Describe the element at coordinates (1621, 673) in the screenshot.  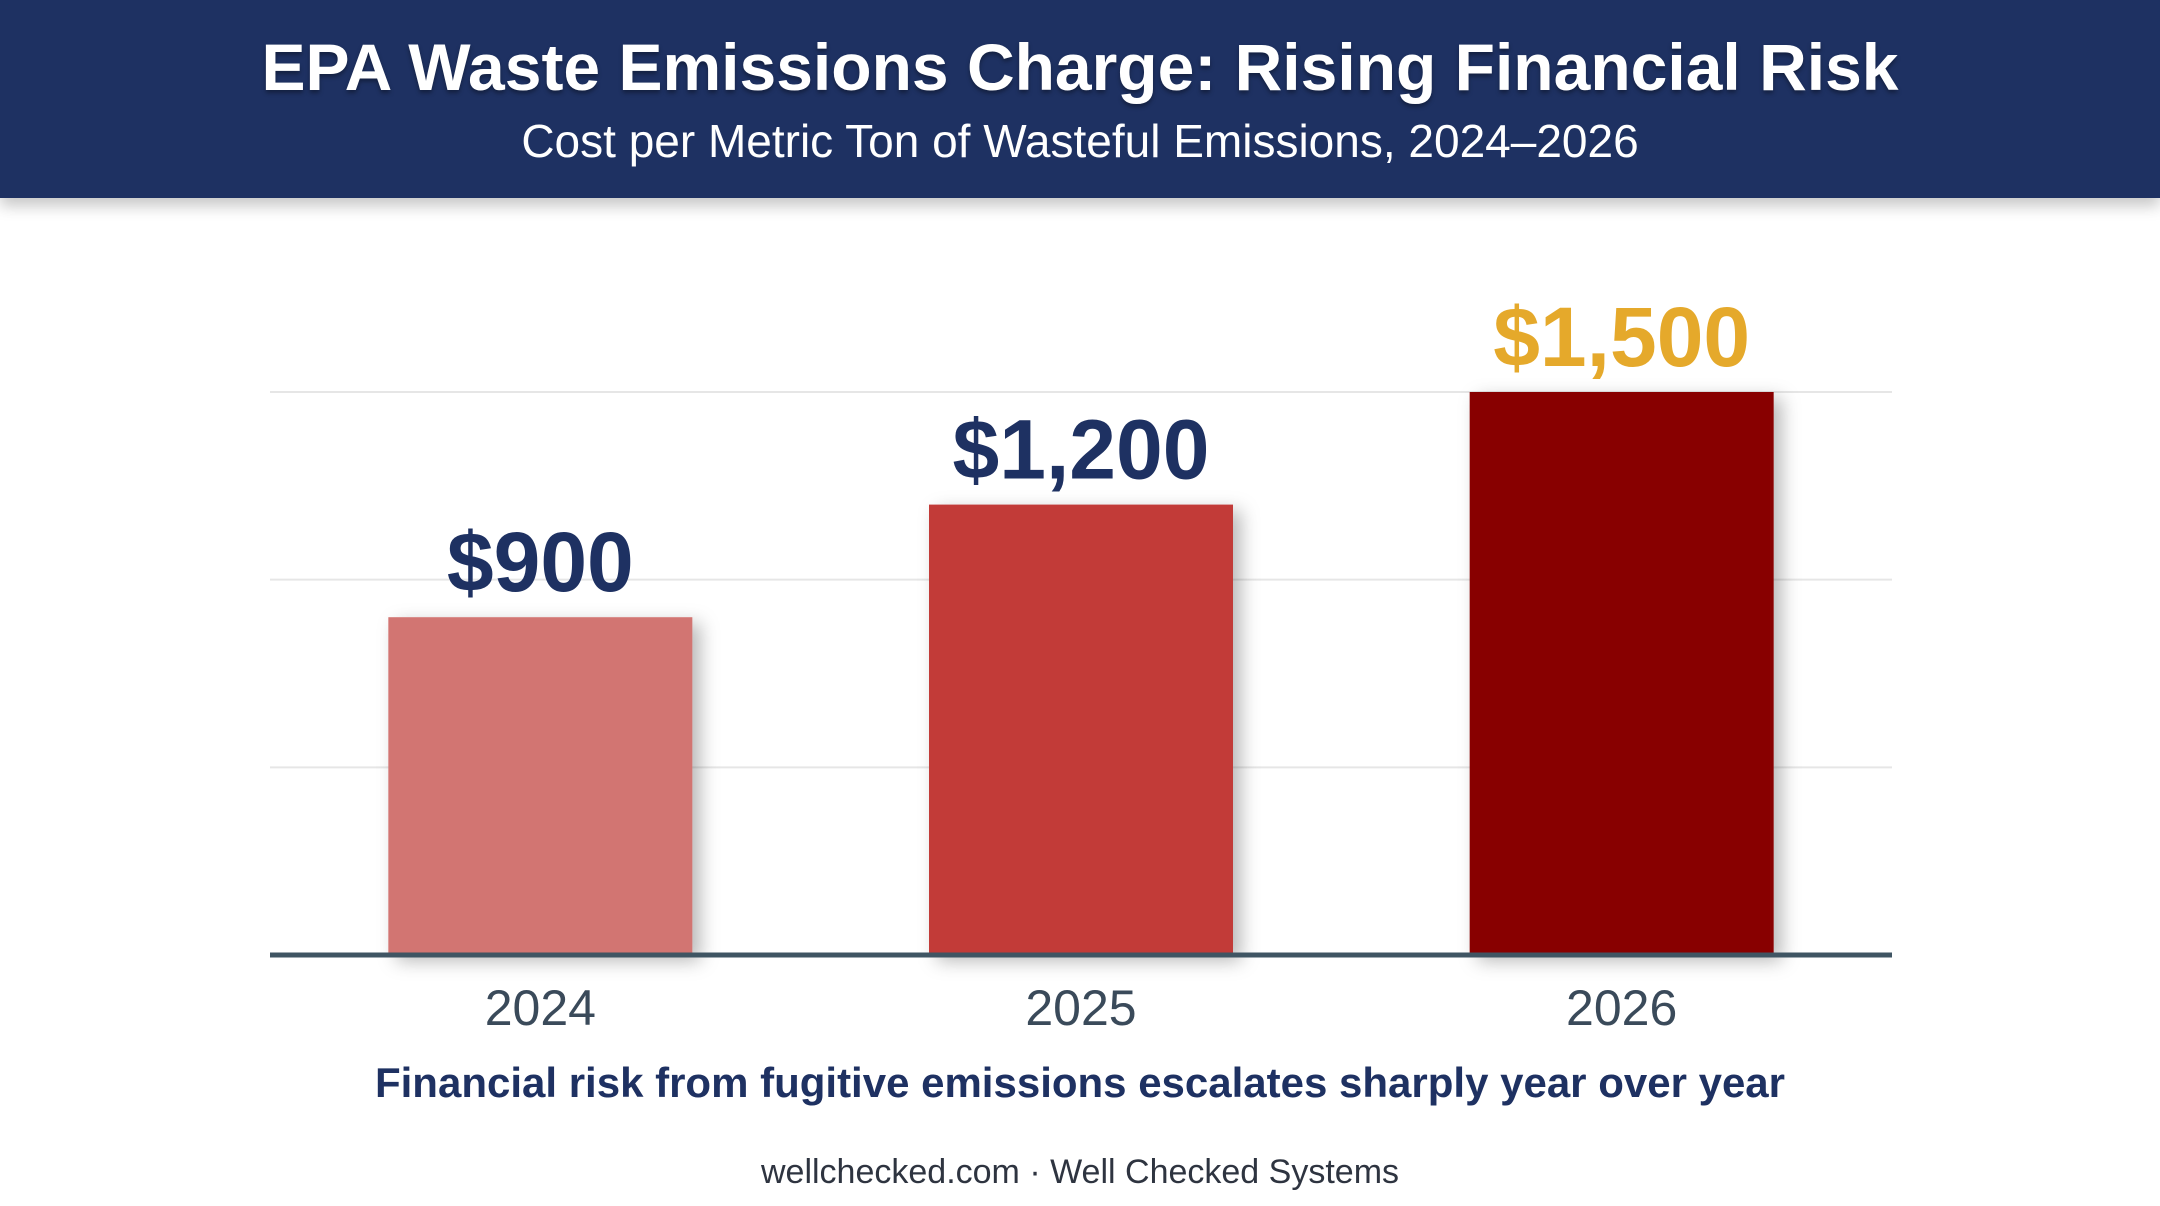
I see `bar-2026` at that location.